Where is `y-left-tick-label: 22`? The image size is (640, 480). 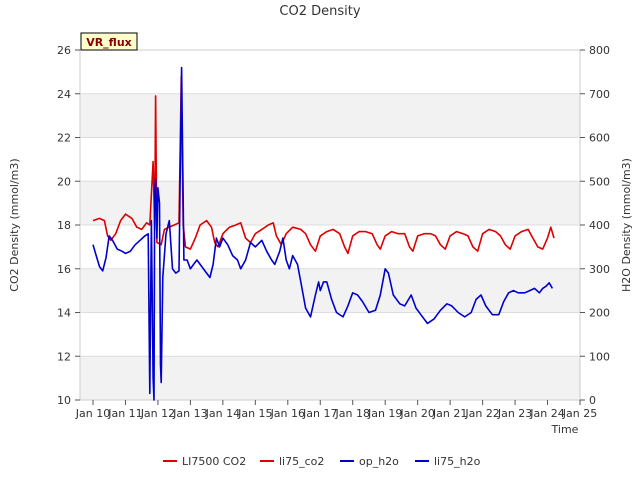
y-left-tick-label: 22 is located at coordinates (64, 138).